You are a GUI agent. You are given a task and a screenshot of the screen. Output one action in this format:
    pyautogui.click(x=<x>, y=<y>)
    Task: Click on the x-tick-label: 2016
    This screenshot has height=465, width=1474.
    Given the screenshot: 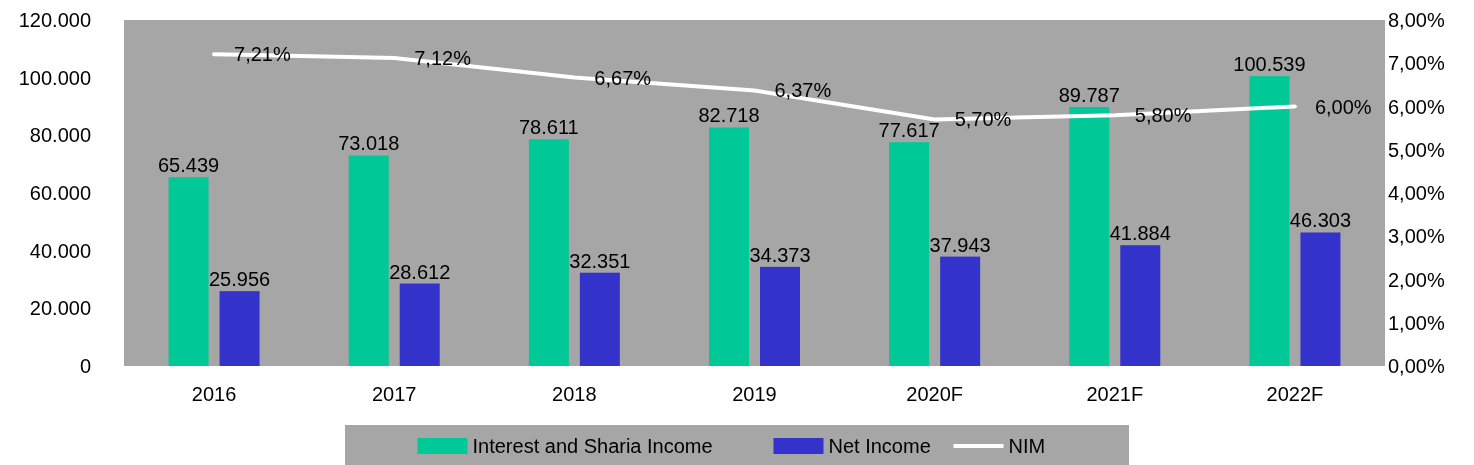 What is the action you would take?
    pyautogui.click(x=214, y=394)
    